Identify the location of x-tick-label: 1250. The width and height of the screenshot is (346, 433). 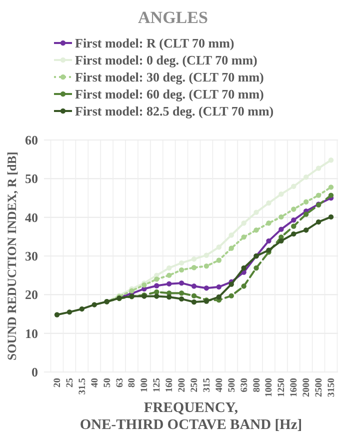
(282, 387).